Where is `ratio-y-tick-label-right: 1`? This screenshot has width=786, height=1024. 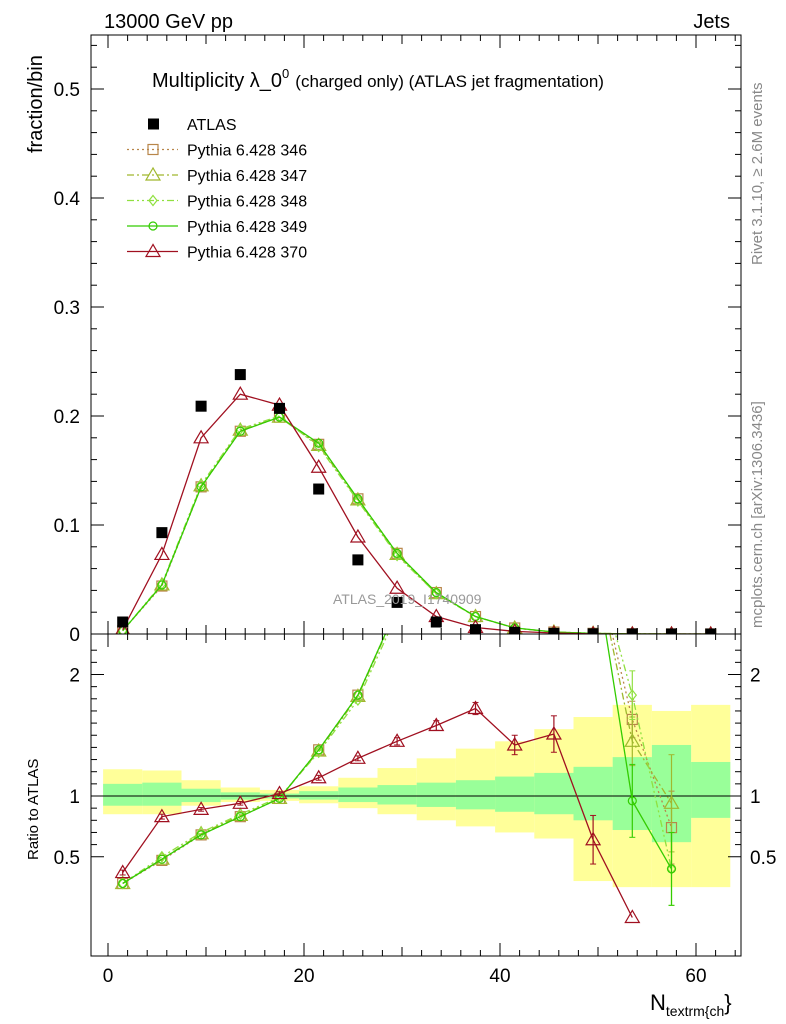 ratio-y-tick-label-right: 1 is located at coordinates (755, 797).